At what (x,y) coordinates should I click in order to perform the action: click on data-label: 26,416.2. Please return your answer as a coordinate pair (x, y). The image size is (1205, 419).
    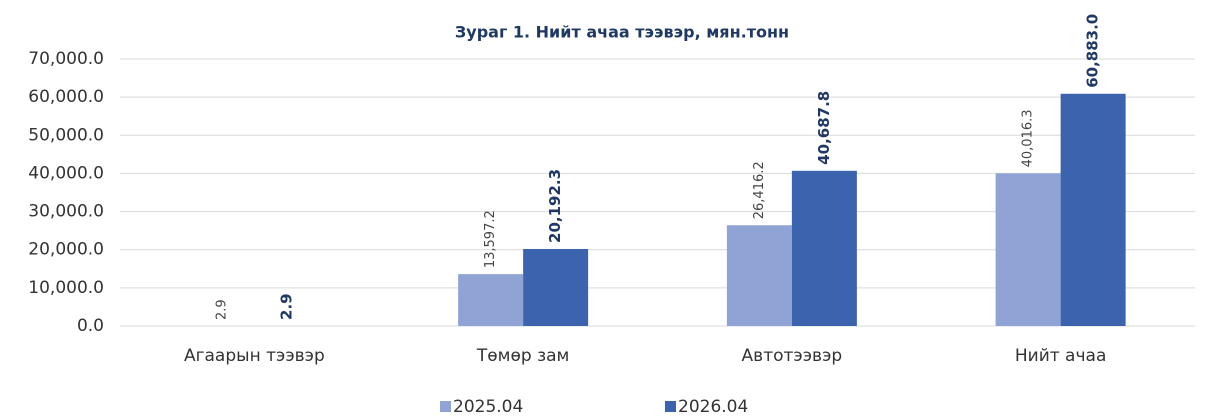
    Looking at the image, I should click on (759, 190).